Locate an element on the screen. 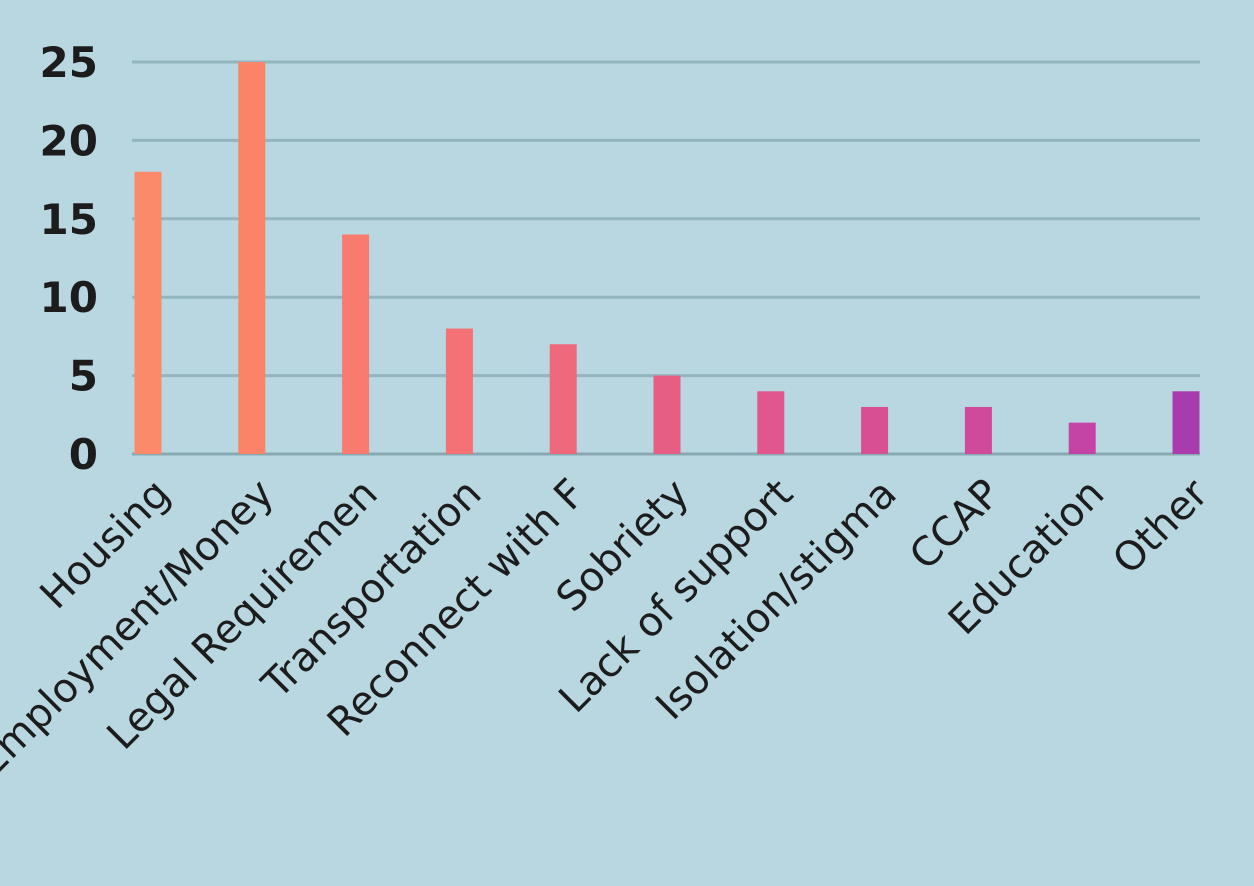  y-tick-label: 5 is located at coordinates (83, 376).